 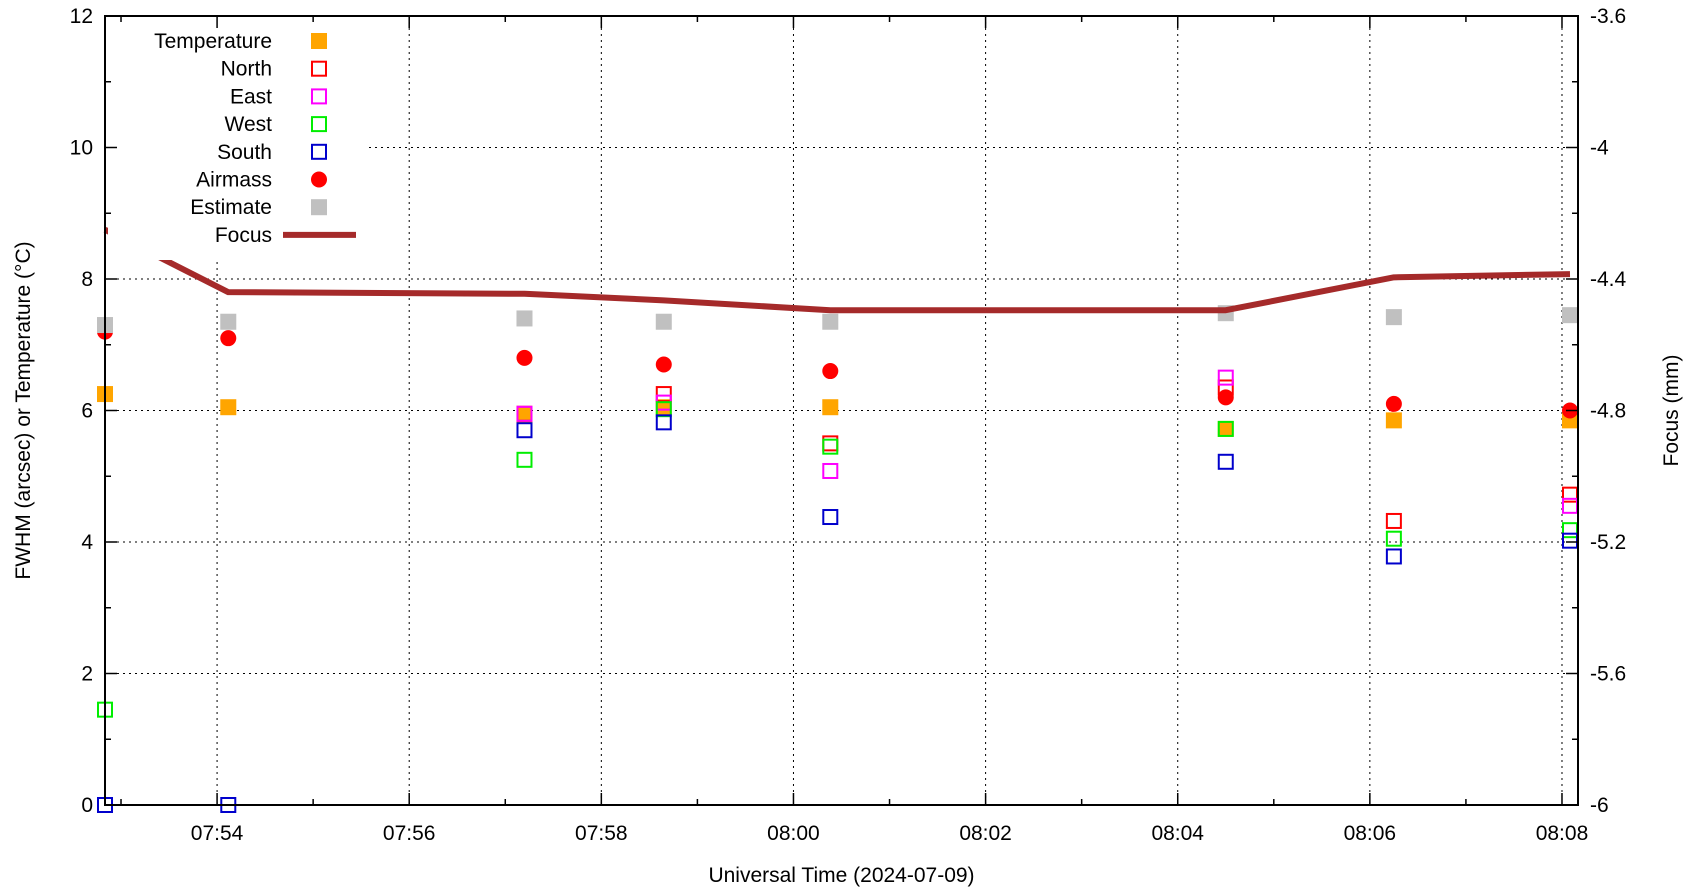 What do you see at coordinates (87, 279) in the screenshot?
I see `y-tick-label: 8` at bounding box center [87, 279].